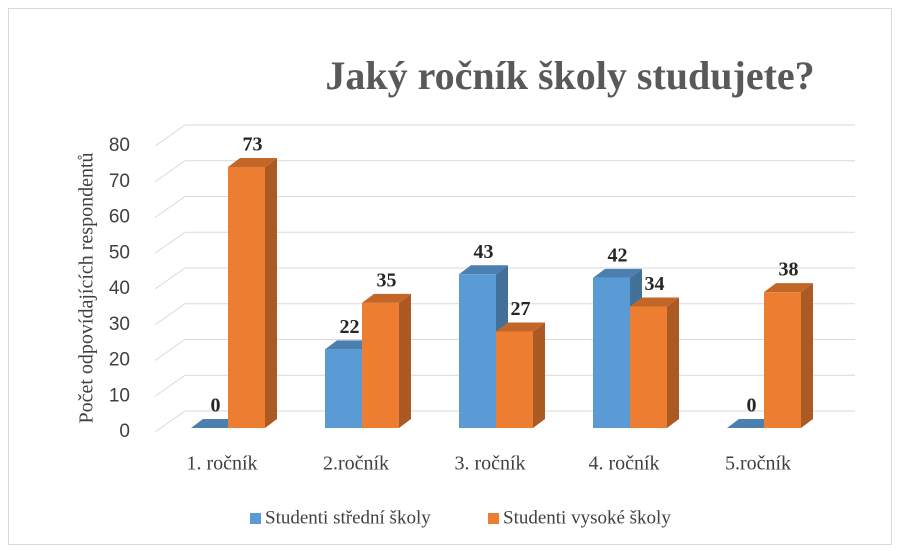 The width and height of the screenshot is (900, 551). What do you see at coordinates (655, 284) in the screenshot?
I see `data-label: 34` at bounding box center [655, 284].